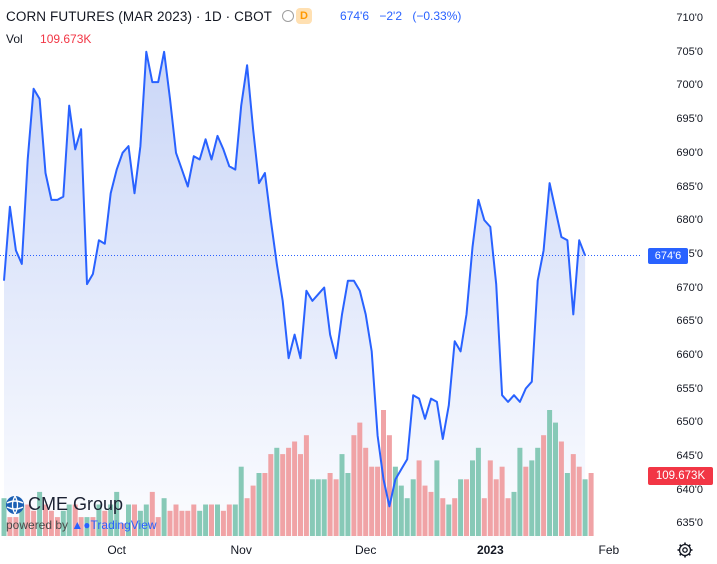  I want to click on cme-group-logo: CME Group, so click(64, 504).